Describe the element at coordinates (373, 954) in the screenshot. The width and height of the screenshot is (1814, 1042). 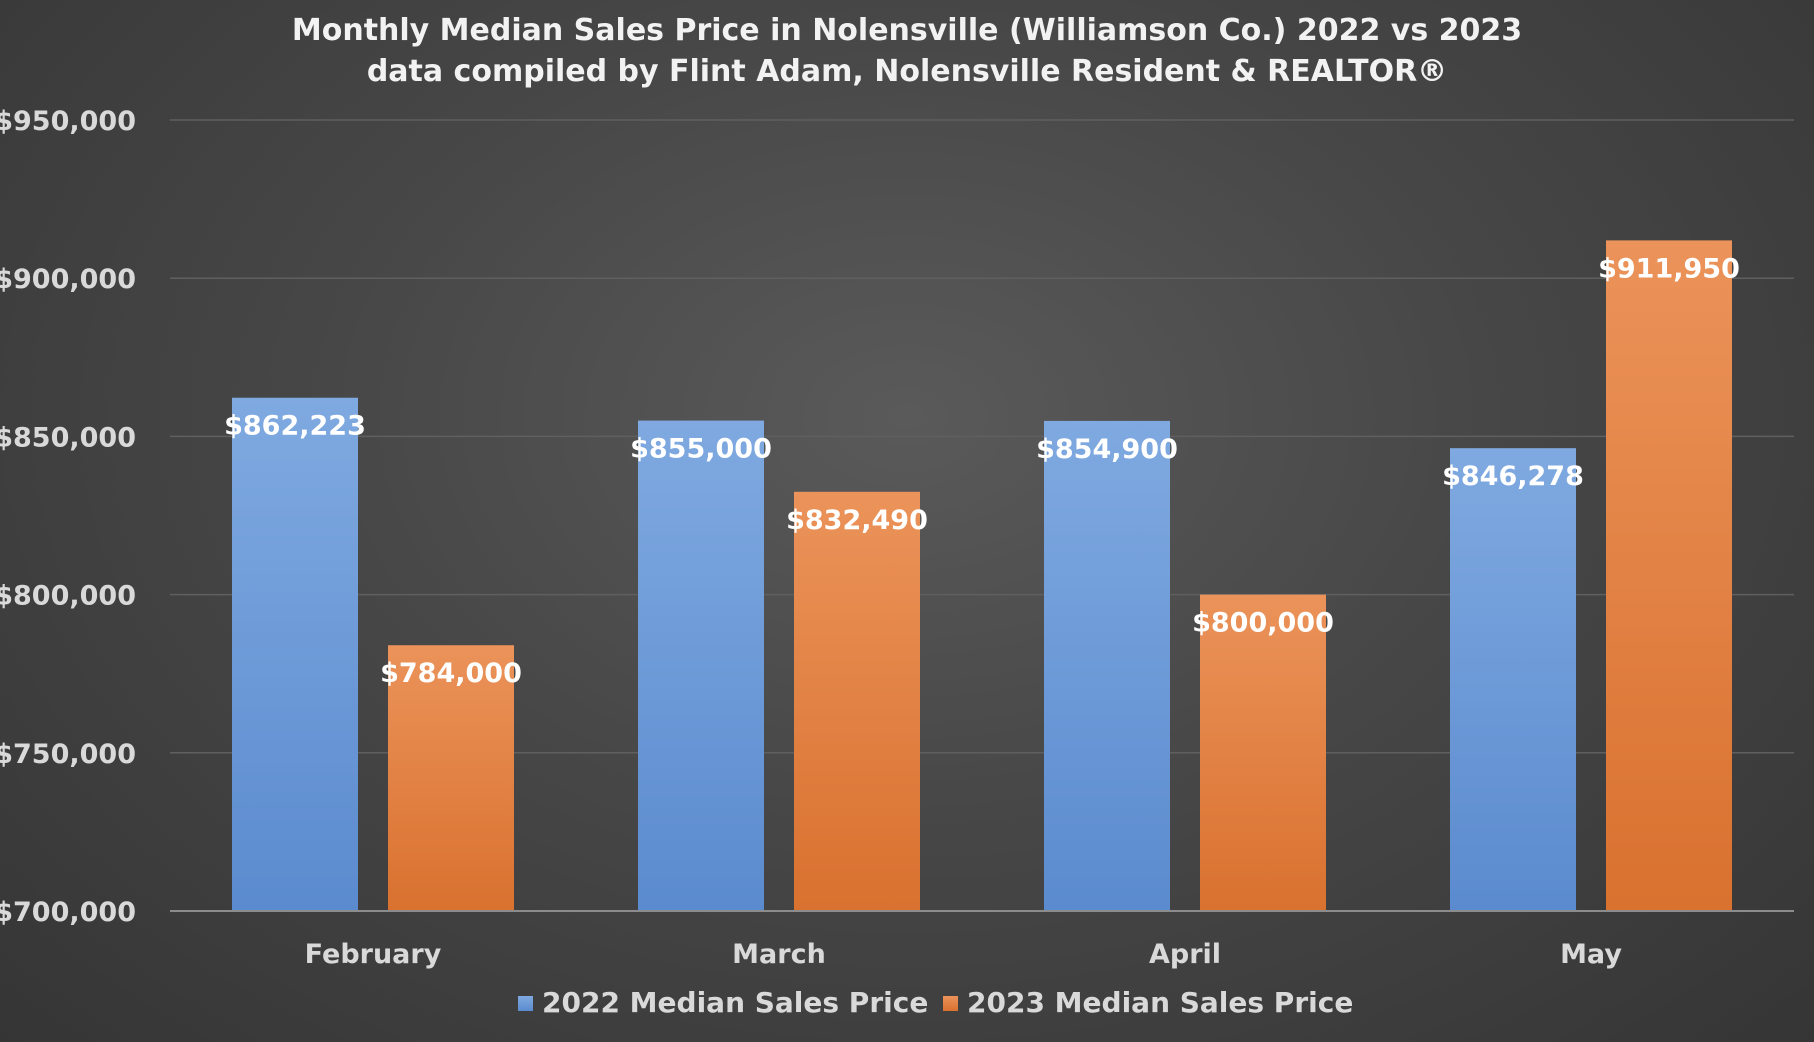
I see `x-tick-label: February` at that location.